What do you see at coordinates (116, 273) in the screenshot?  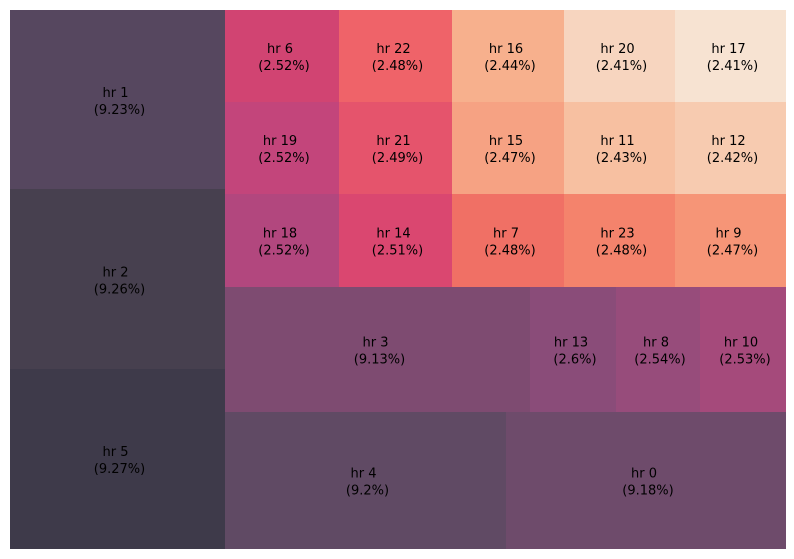 I see `tile-label-hr-2: hr 2` at bounding box center [116, 273].